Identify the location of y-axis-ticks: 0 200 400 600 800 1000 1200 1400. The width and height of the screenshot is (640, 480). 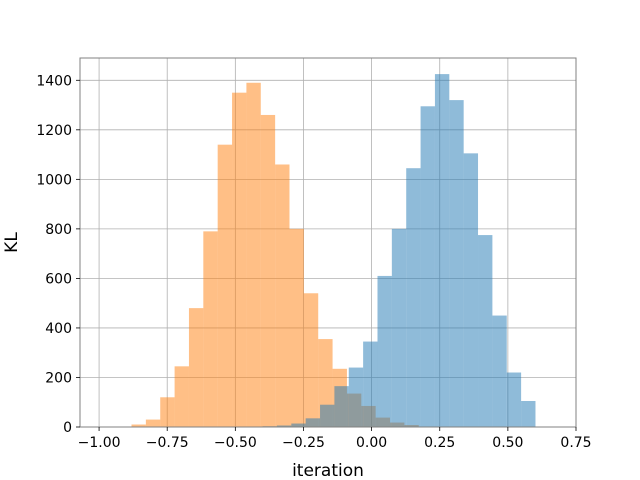
(58, 254).